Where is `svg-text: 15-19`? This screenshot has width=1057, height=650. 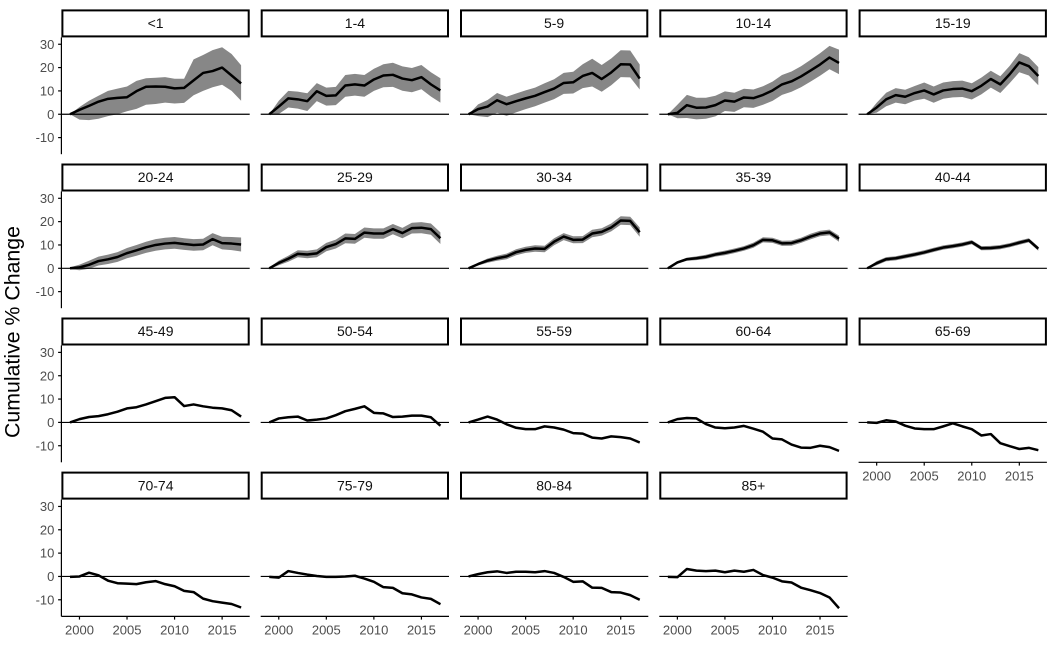 svg-text: 15-19 is located at coordinates (953, 23).